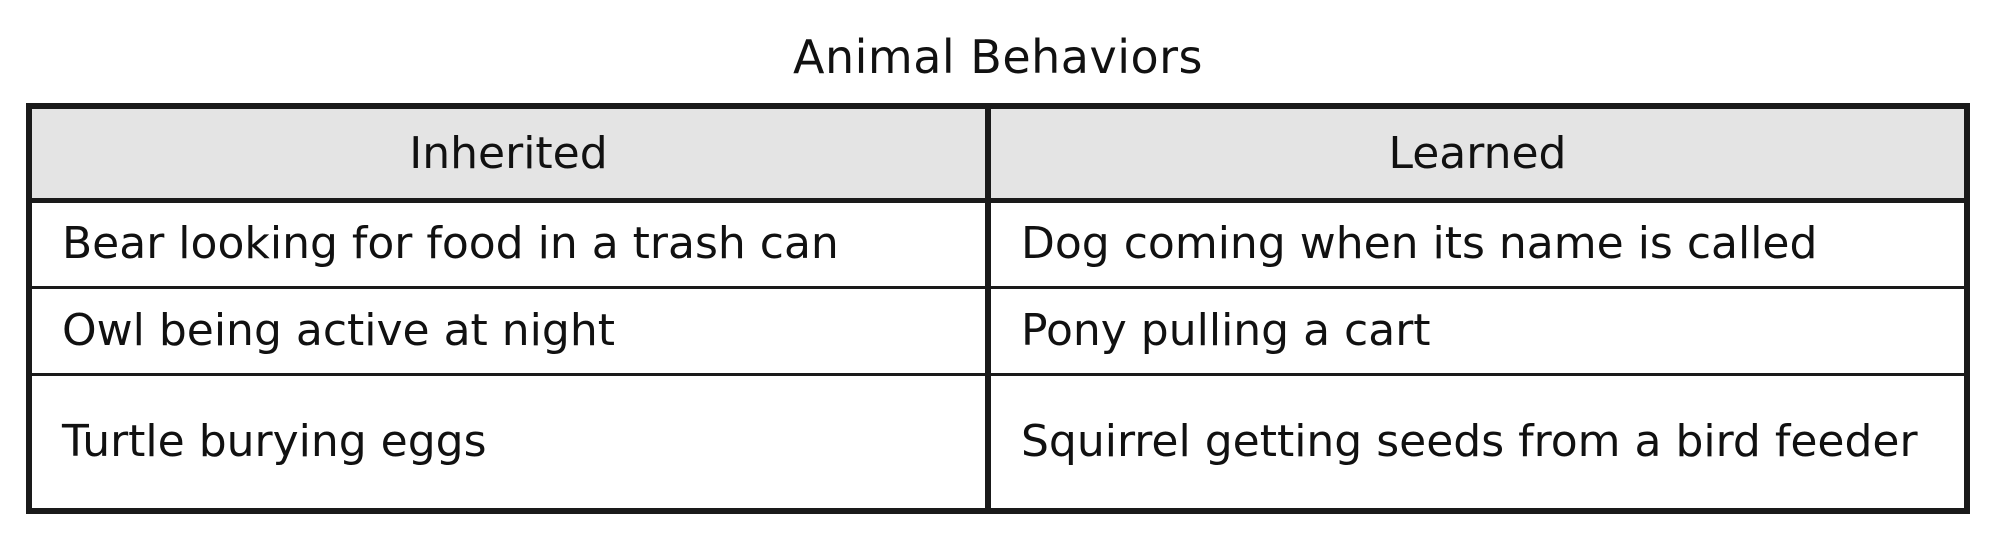  I want to click on header-learned: Learned, so click(1476, 156).